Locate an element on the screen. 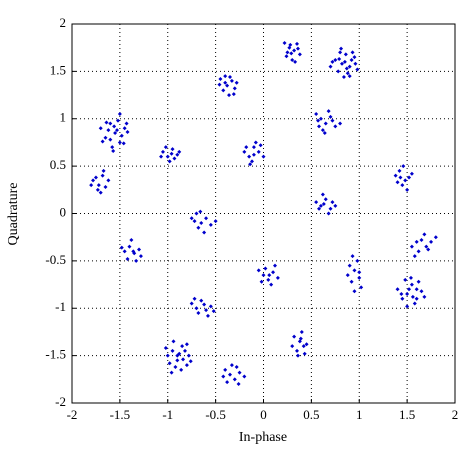 This screenshot has width=474, height=465. x-tick-label: 0.5 is located at coordinates (311, 414).